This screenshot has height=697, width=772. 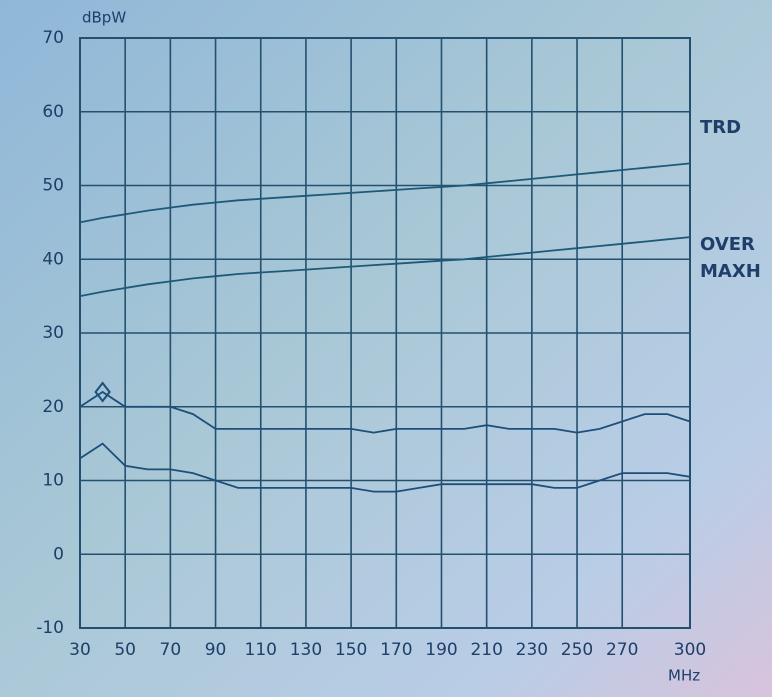 What do you see at coordinates (53, 407) in the screenshot?
I see `y-tick-label: 20` at bounding box center [53, 407].